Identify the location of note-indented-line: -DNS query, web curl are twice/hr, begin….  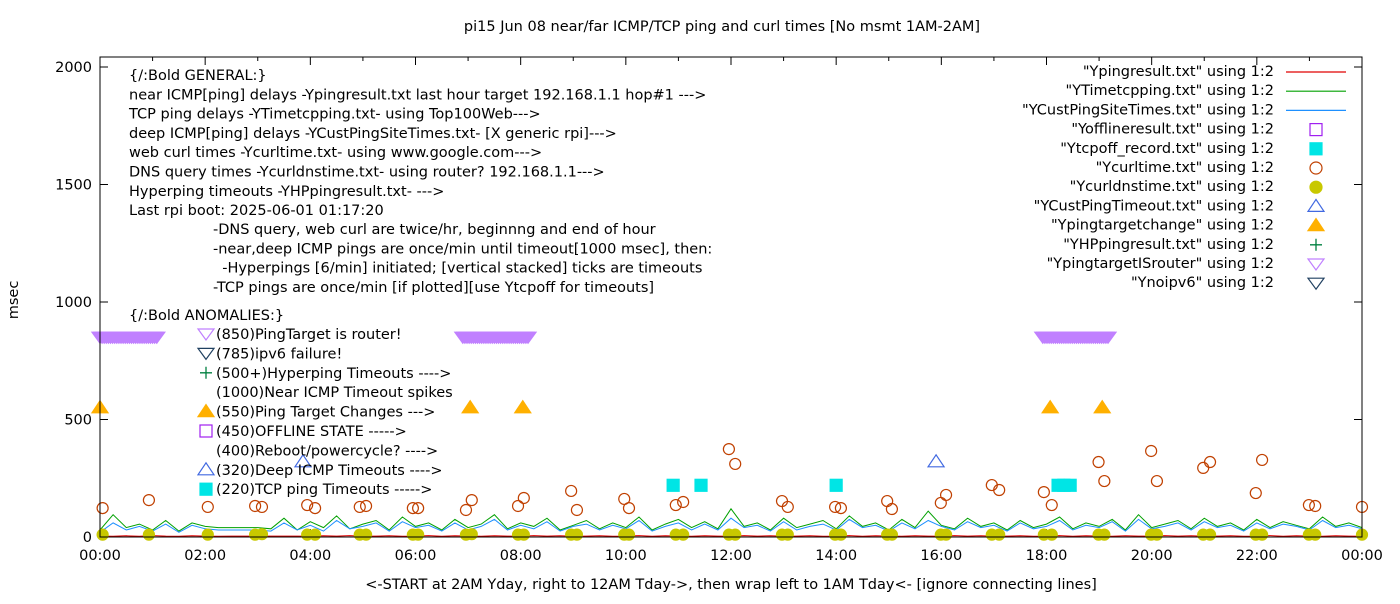
(434, 230).